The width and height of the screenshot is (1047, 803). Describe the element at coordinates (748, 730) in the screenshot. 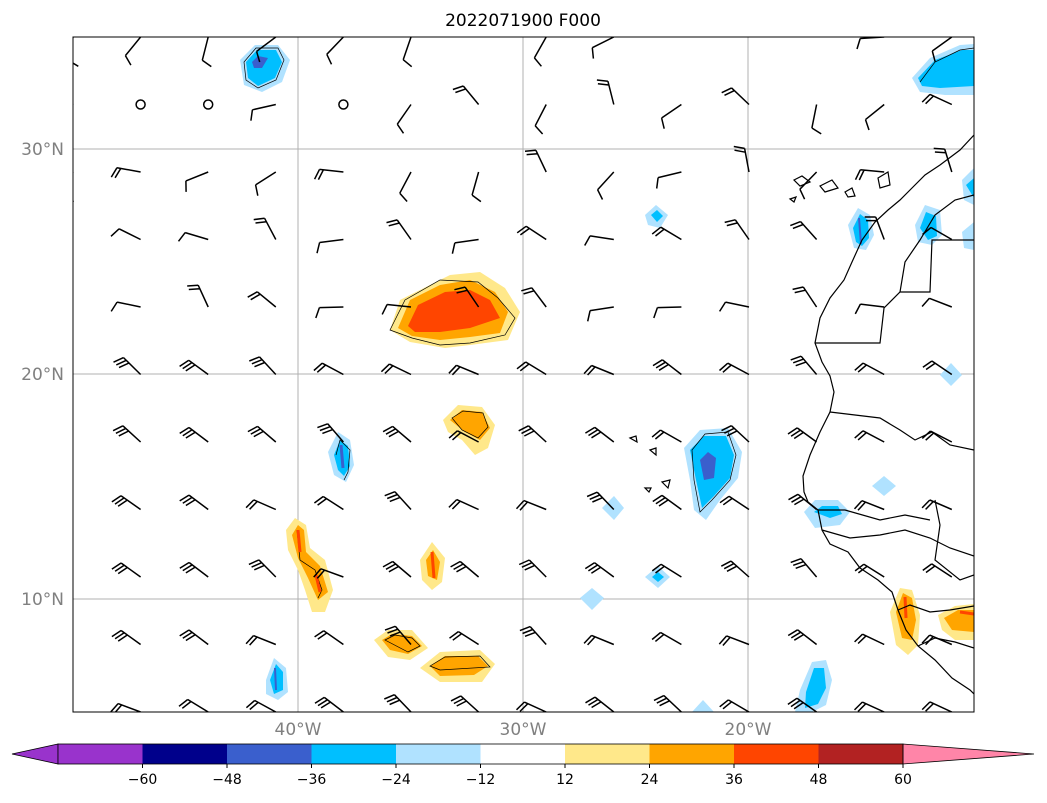

I see `lon-label-20w: 20°W` at that location.